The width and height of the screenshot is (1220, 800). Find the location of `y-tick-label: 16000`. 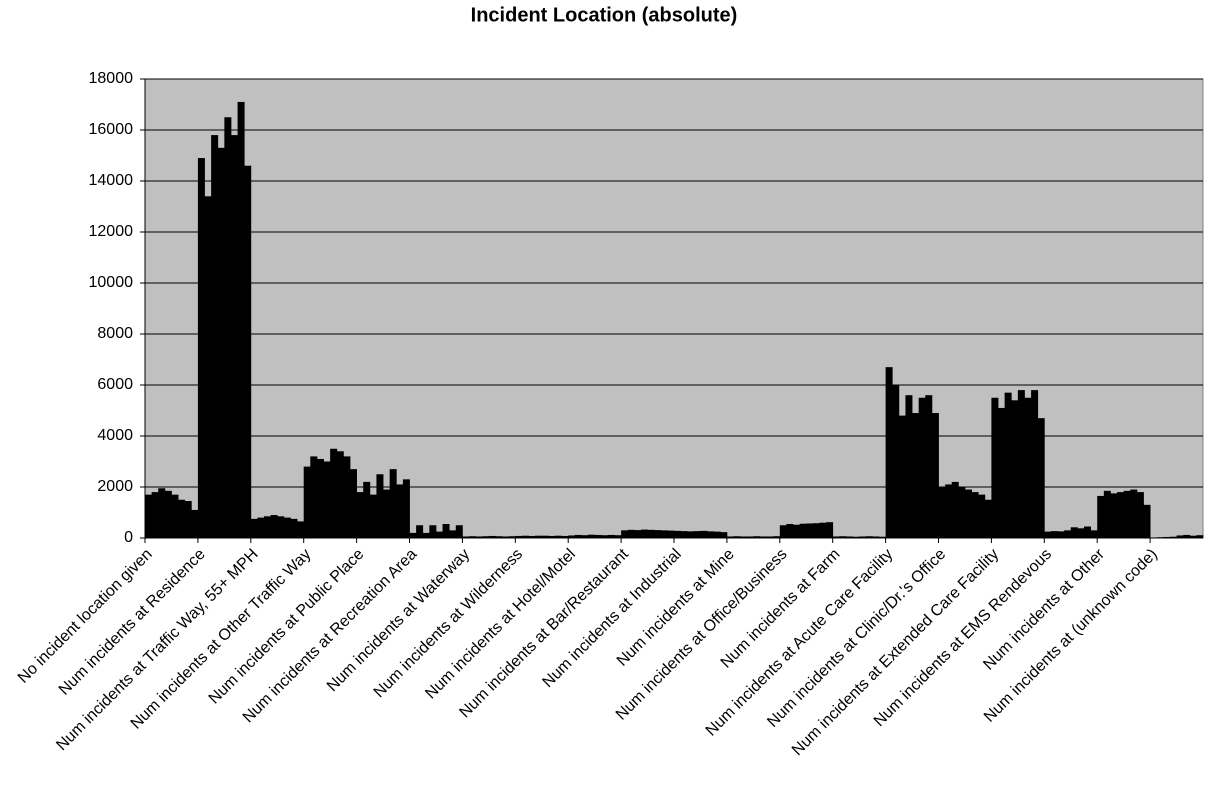

y-tick-label: 16000 is located at coordinates (111, 129).